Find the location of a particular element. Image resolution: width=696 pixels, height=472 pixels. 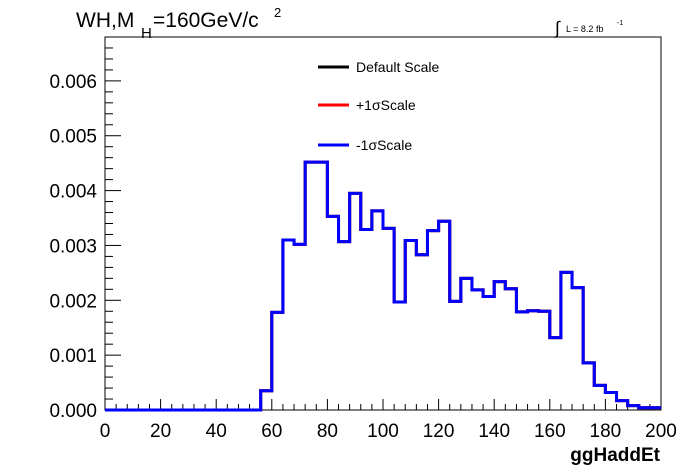

x-tick-label: 40 is located at coordinates (216, 431).